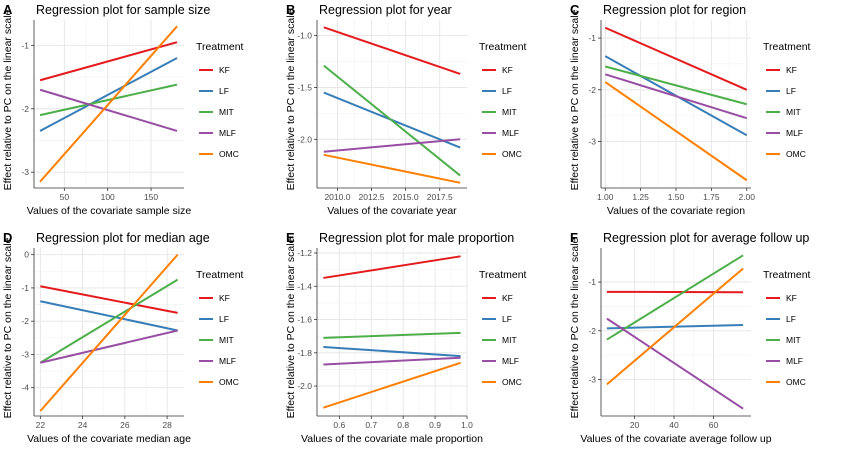  Describe the element at coordinates (575, 9) in the screenshot. I see `panel-letter: C` at that location.